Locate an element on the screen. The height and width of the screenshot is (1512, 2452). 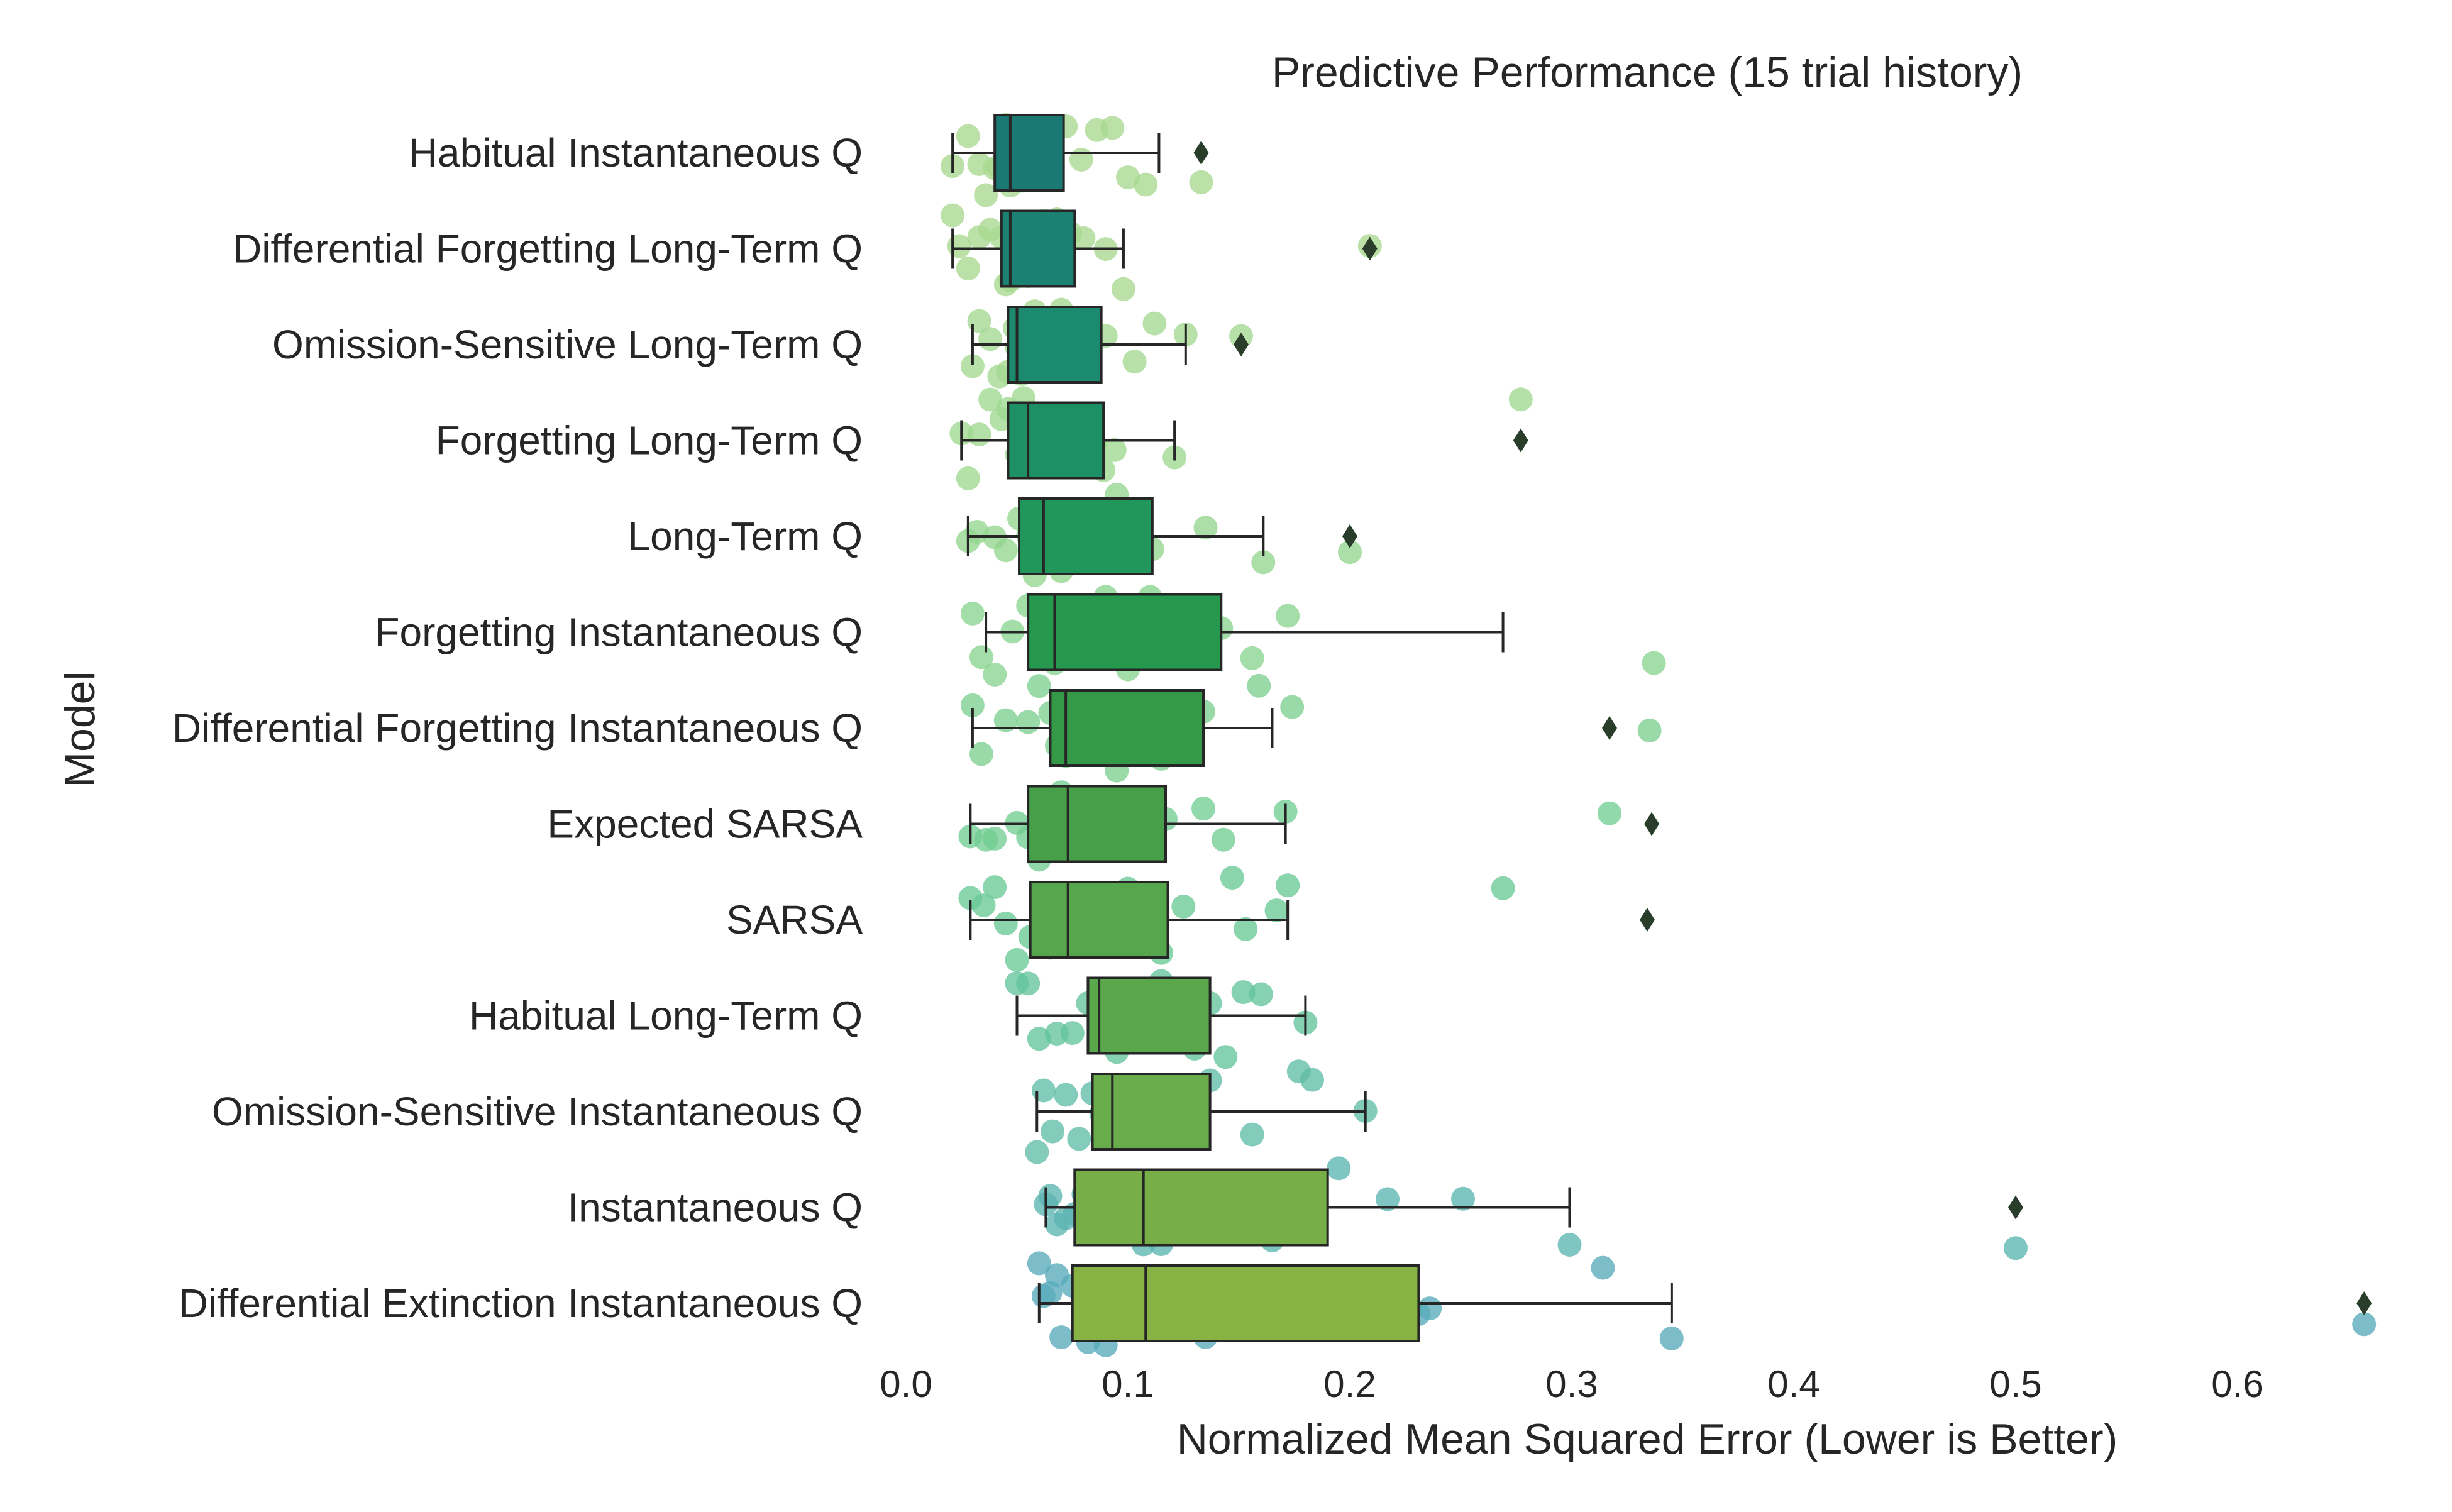
y-tick-label: Instantaneous Q is located at coordinates (715, 1207).